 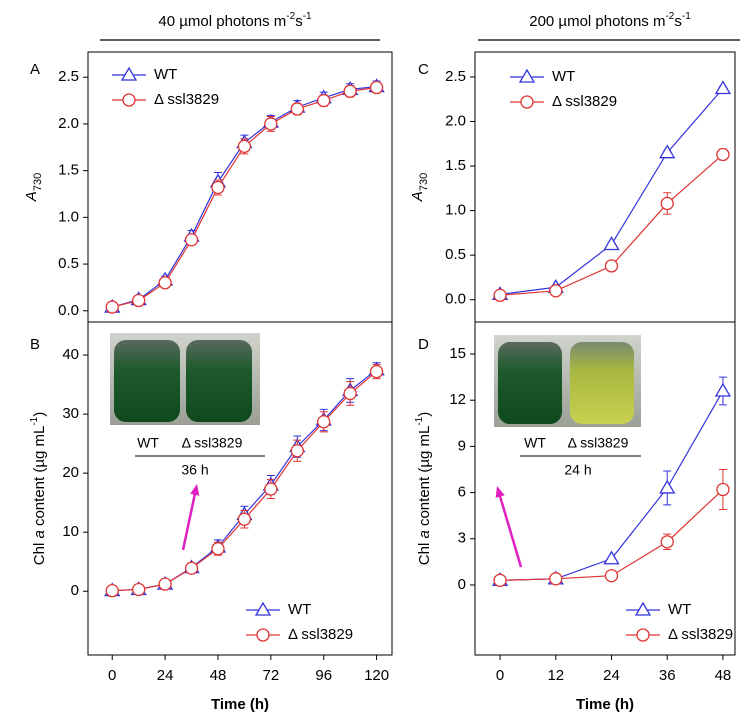 What do you see at coordinates (419, 420) in the screenshot?
I see `y-label-part: -1` at bounding box center [419, 420].